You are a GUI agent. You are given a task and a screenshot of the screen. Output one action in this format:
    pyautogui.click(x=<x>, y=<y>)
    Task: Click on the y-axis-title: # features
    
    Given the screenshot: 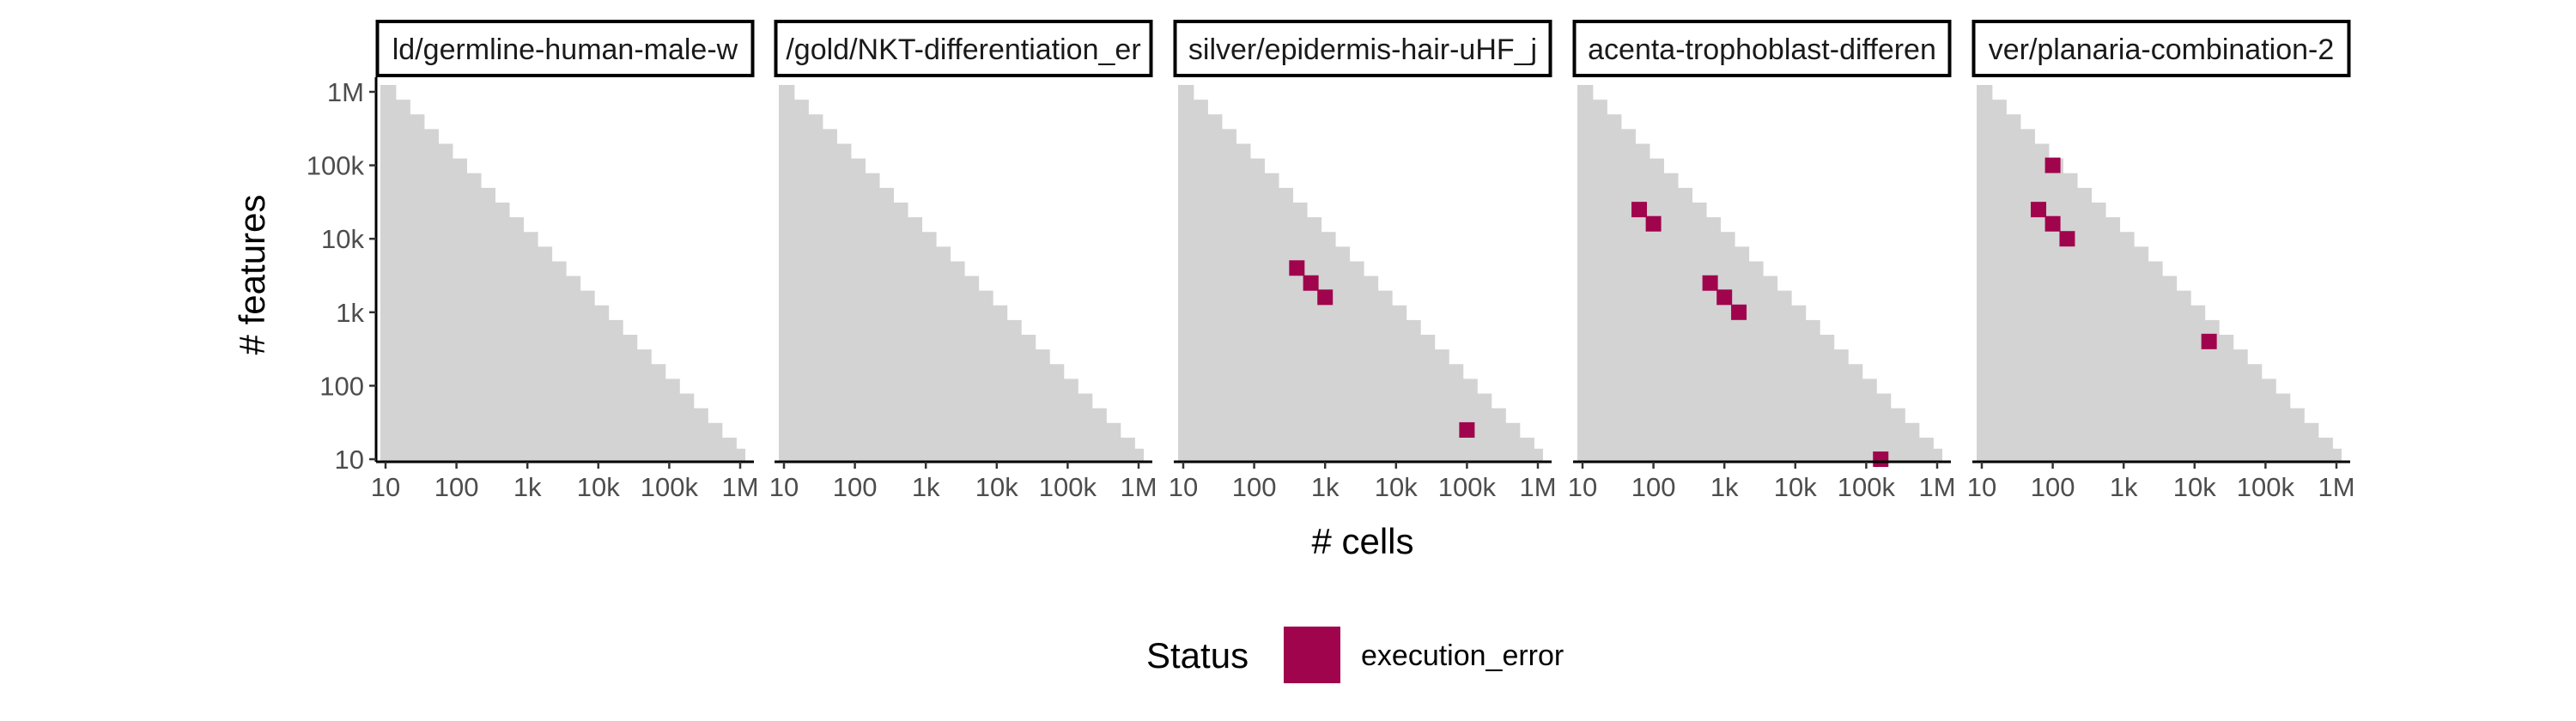 What is the action you would take?
    pyautogui.click(x=252, y=275)
    